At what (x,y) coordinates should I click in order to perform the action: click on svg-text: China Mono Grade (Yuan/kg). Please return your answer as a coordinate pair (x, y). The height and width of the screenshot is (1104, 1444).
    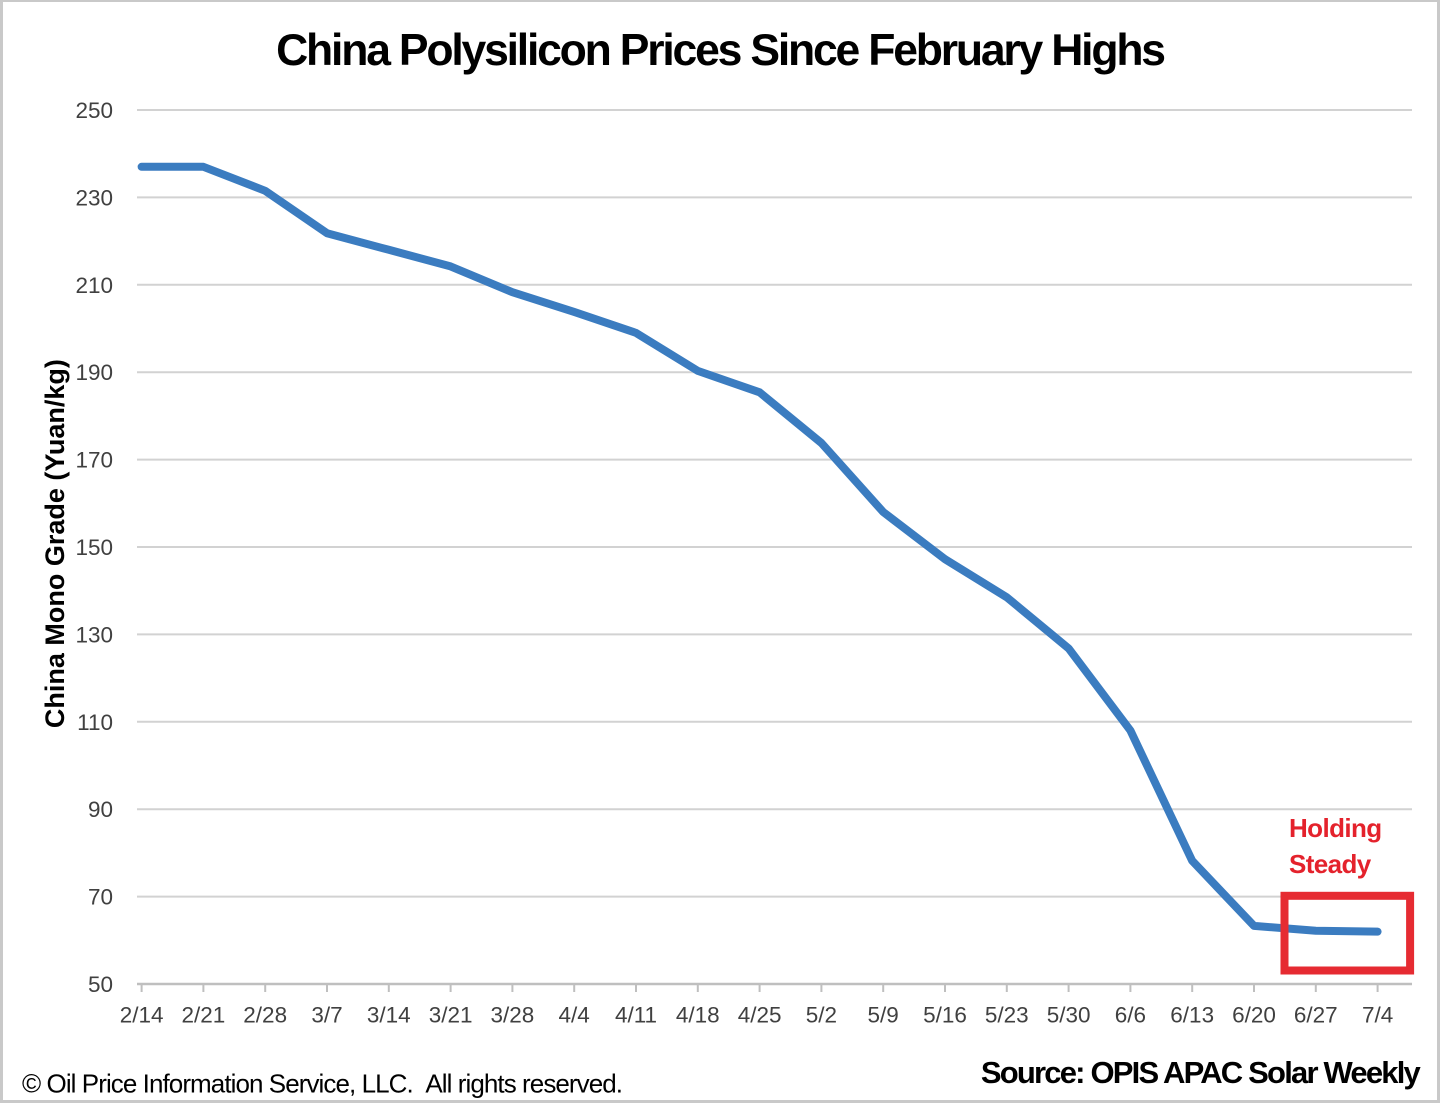
    Looking at the image, I should click on (55, 543).